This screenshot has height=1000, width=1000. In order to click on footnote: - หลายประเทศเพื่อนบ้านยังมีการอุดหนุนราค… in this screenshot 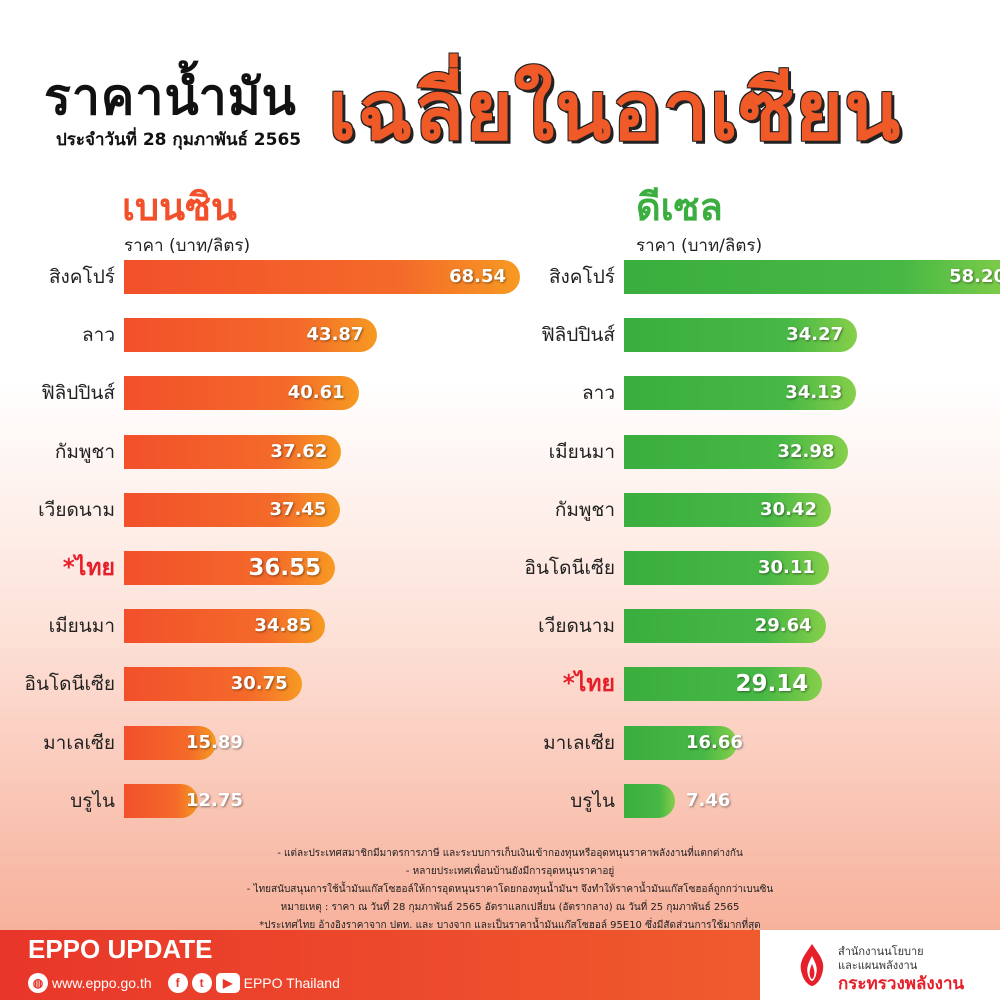, I will do `click(510, 871)`.